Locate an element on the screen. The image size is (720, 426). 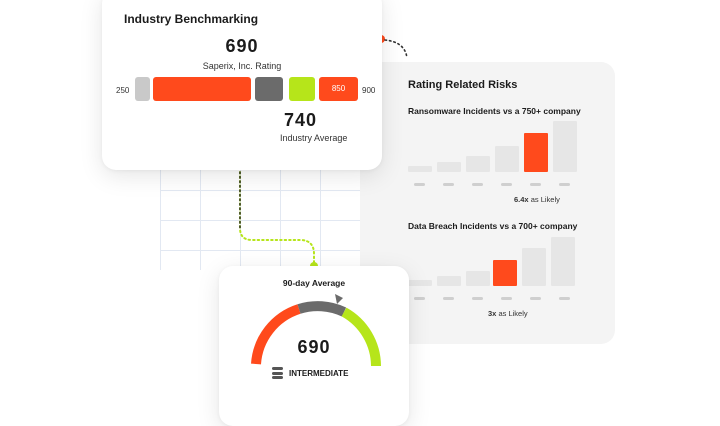
segment-good is located at coordinates (302, 89).